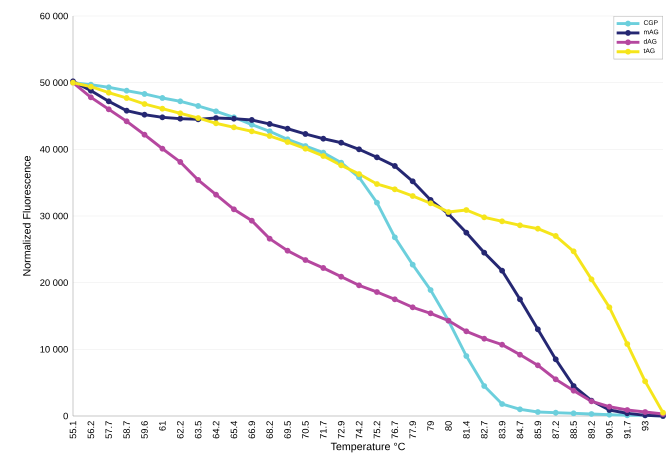  Describe the element at coordinates (448, 426) in the screenshot. I see `x-tick-label: 80` at that location.